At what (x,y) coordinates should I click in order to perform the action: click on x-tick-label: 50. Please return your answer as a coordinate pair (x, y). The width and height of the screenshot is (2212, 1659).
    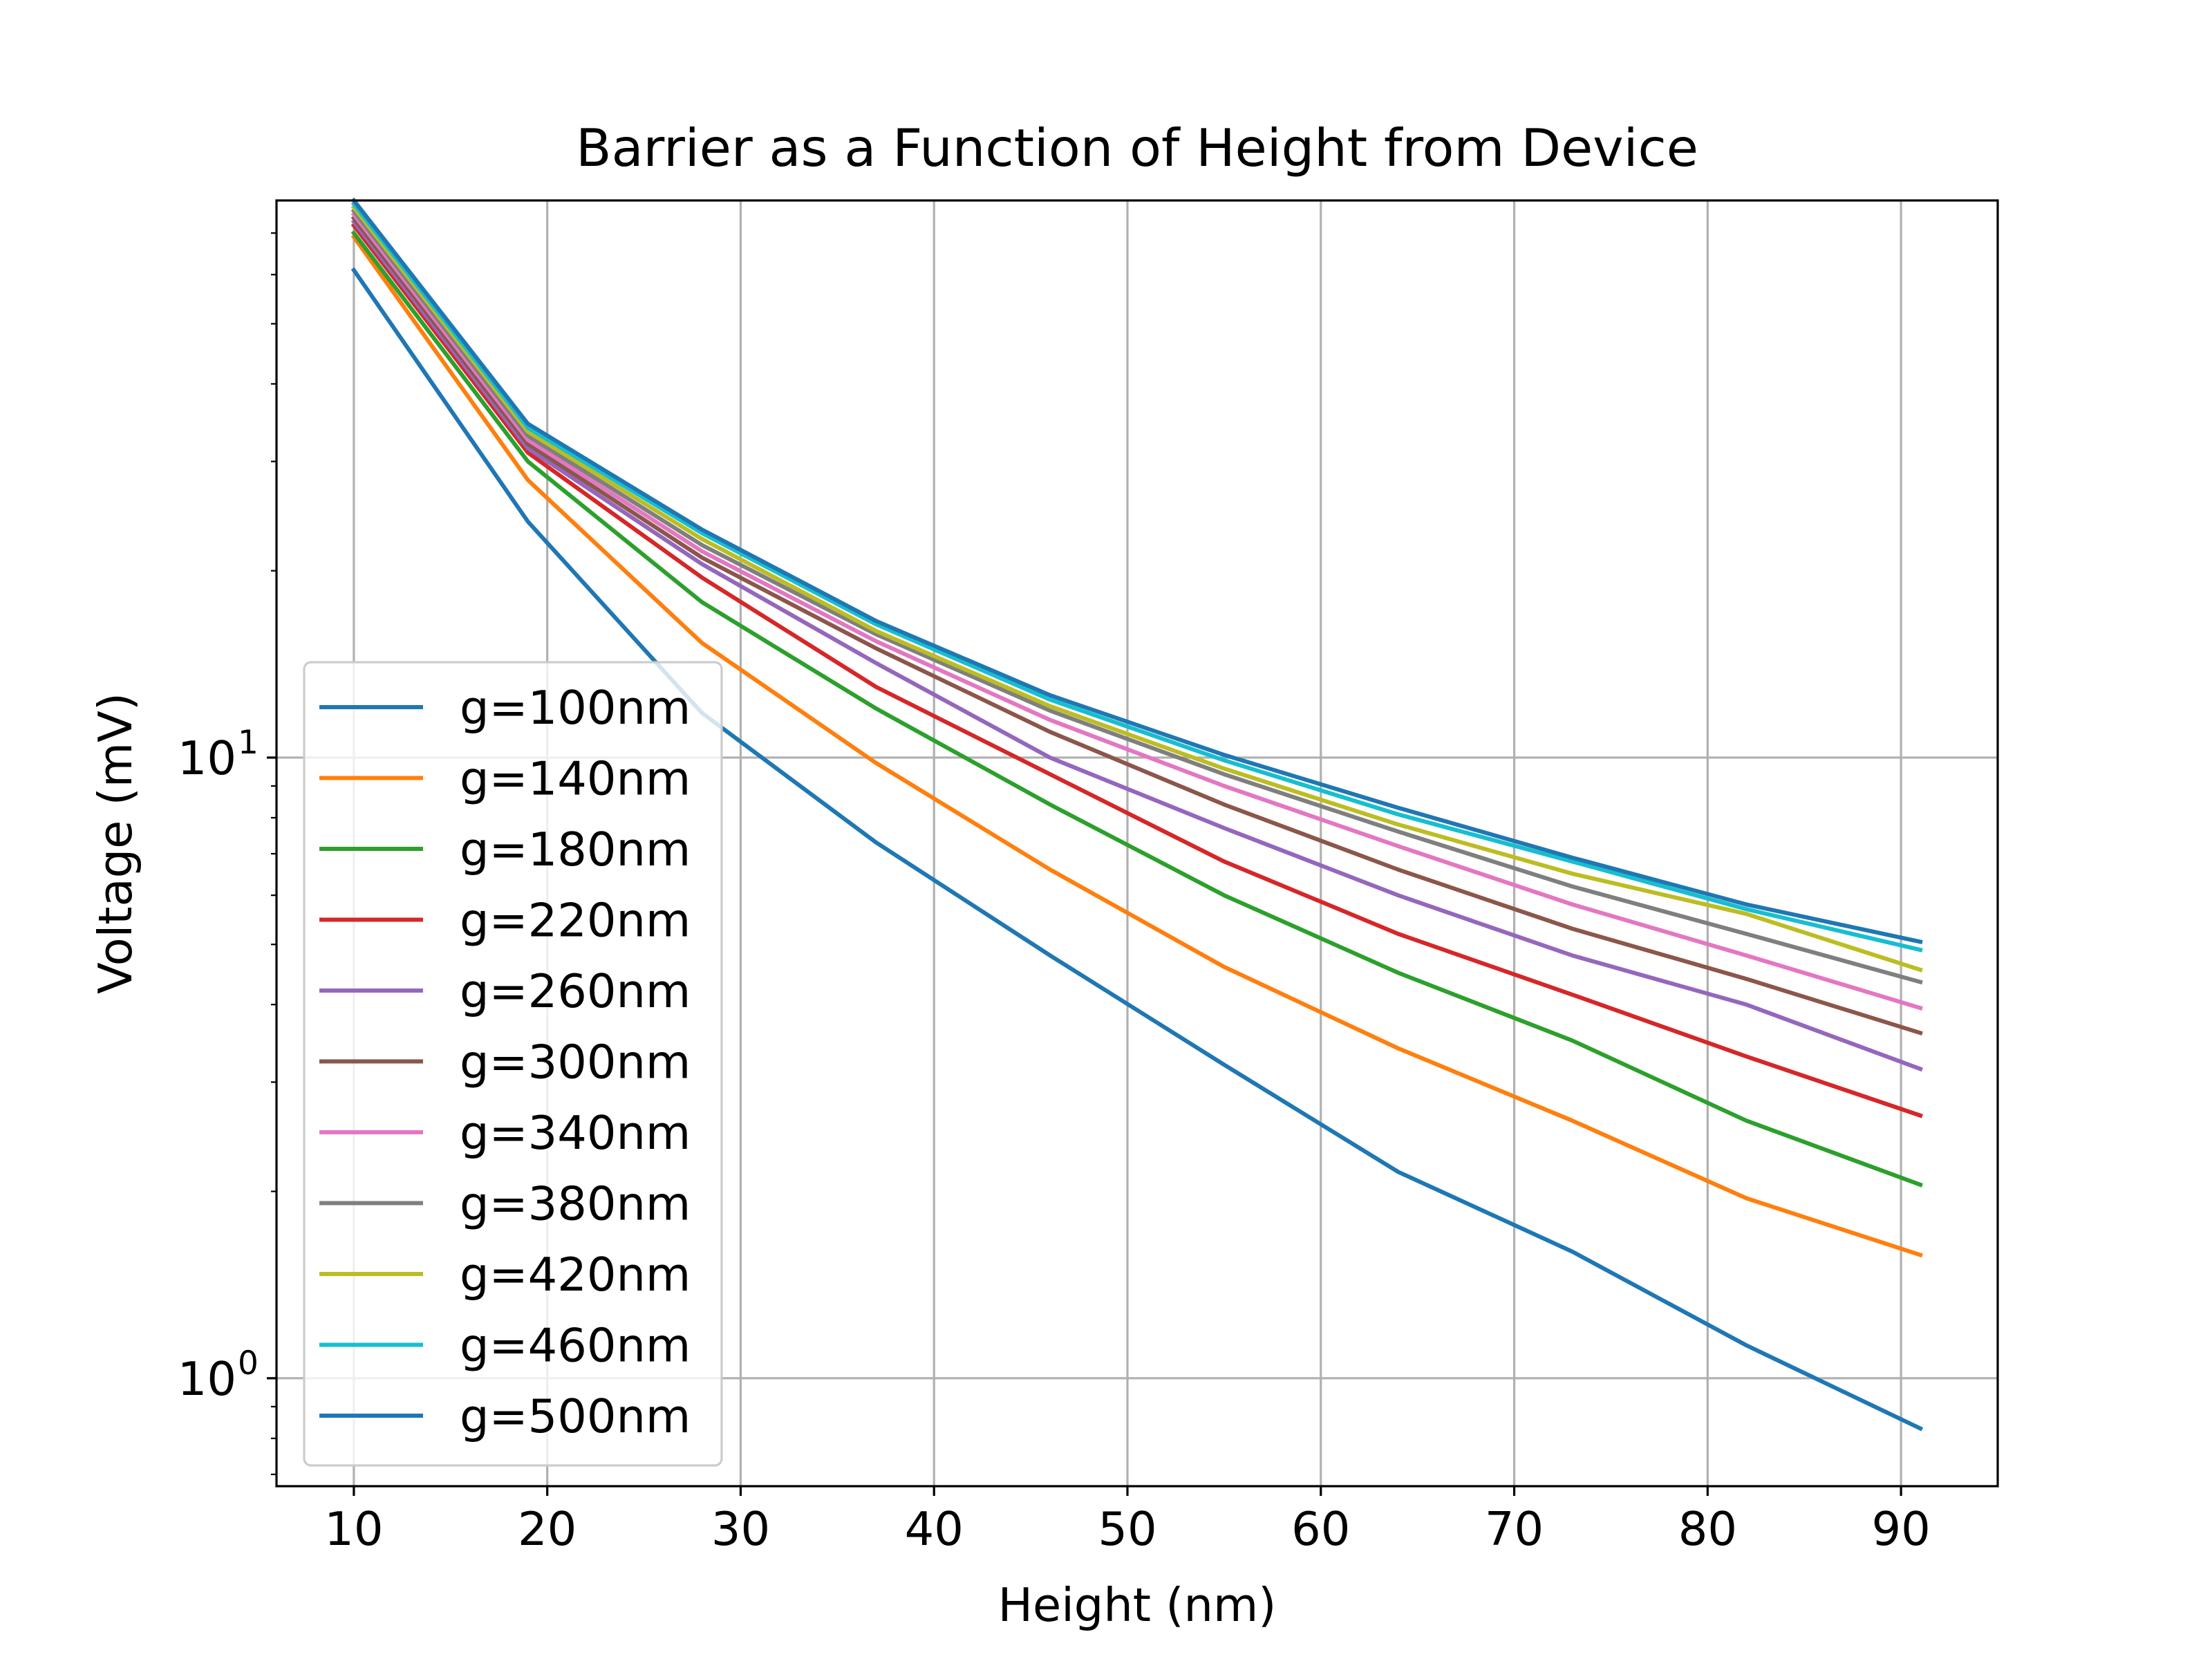
    Looking at the image, I should click on (1127, 1529).